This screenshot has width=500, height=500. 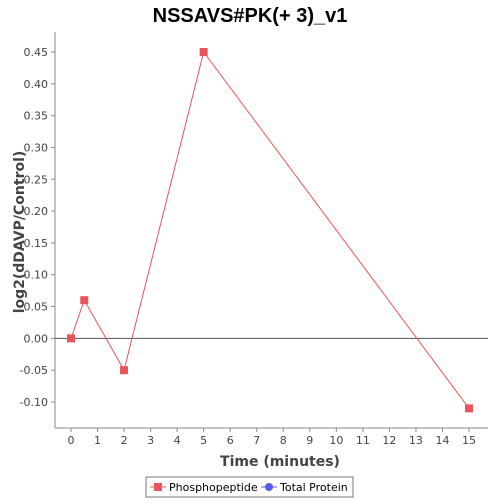 What do you see at coordinates (416, 440) in the screenshot?
I see `x-tick-label: 13` at bounding box center [416, 440].